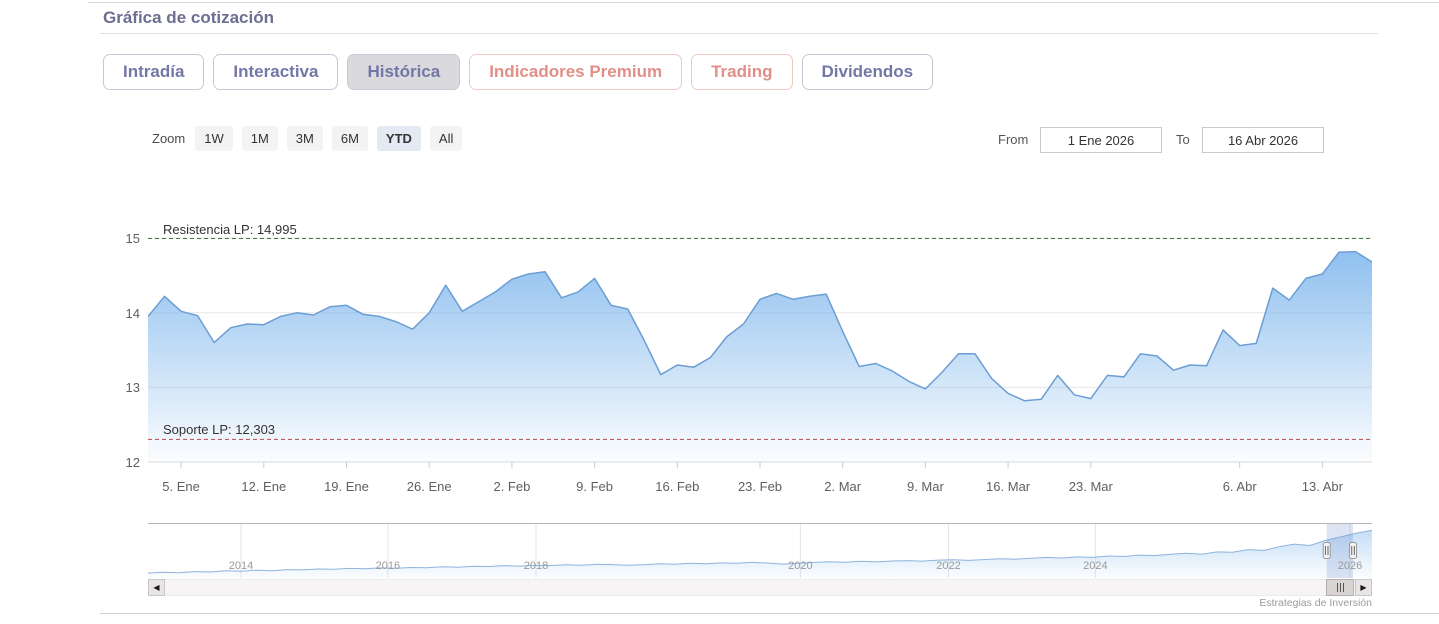 The width and height of the screenshot is (1439, 624). I want to click on navigator-scrollbar: ◀ ▶, so click(760, 587).